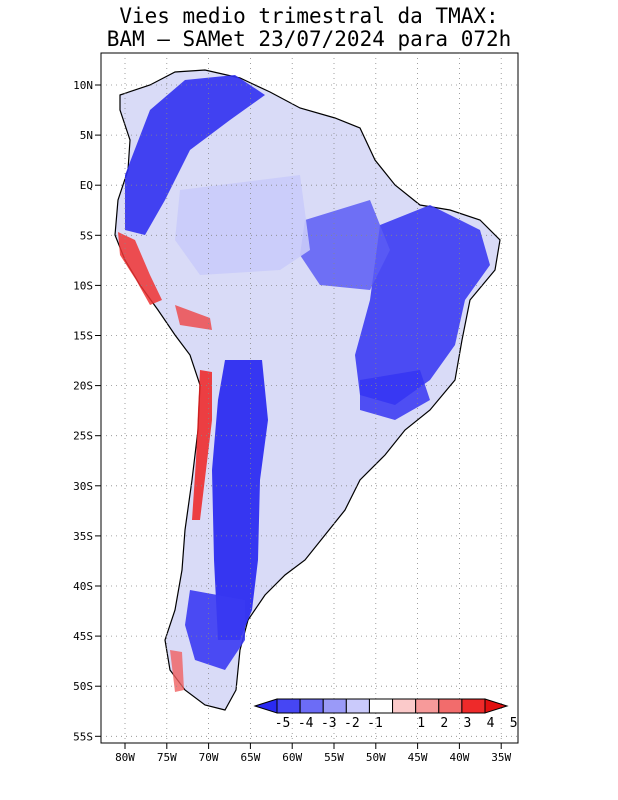 Image resolution: width=618 pixels, height=800 pixels. I want to click on colorbar-label: -5, so click(283, 723).